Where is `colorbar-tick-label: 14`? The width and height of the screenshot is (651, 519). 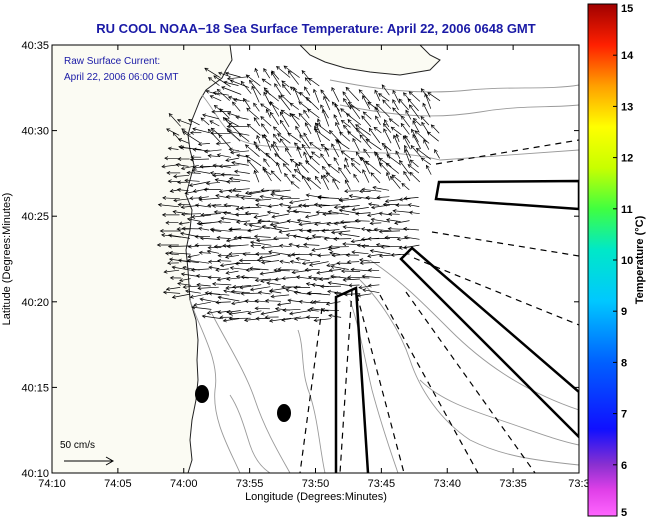 colorbar-tick-label: 14 is located at coordinates (627, 56).